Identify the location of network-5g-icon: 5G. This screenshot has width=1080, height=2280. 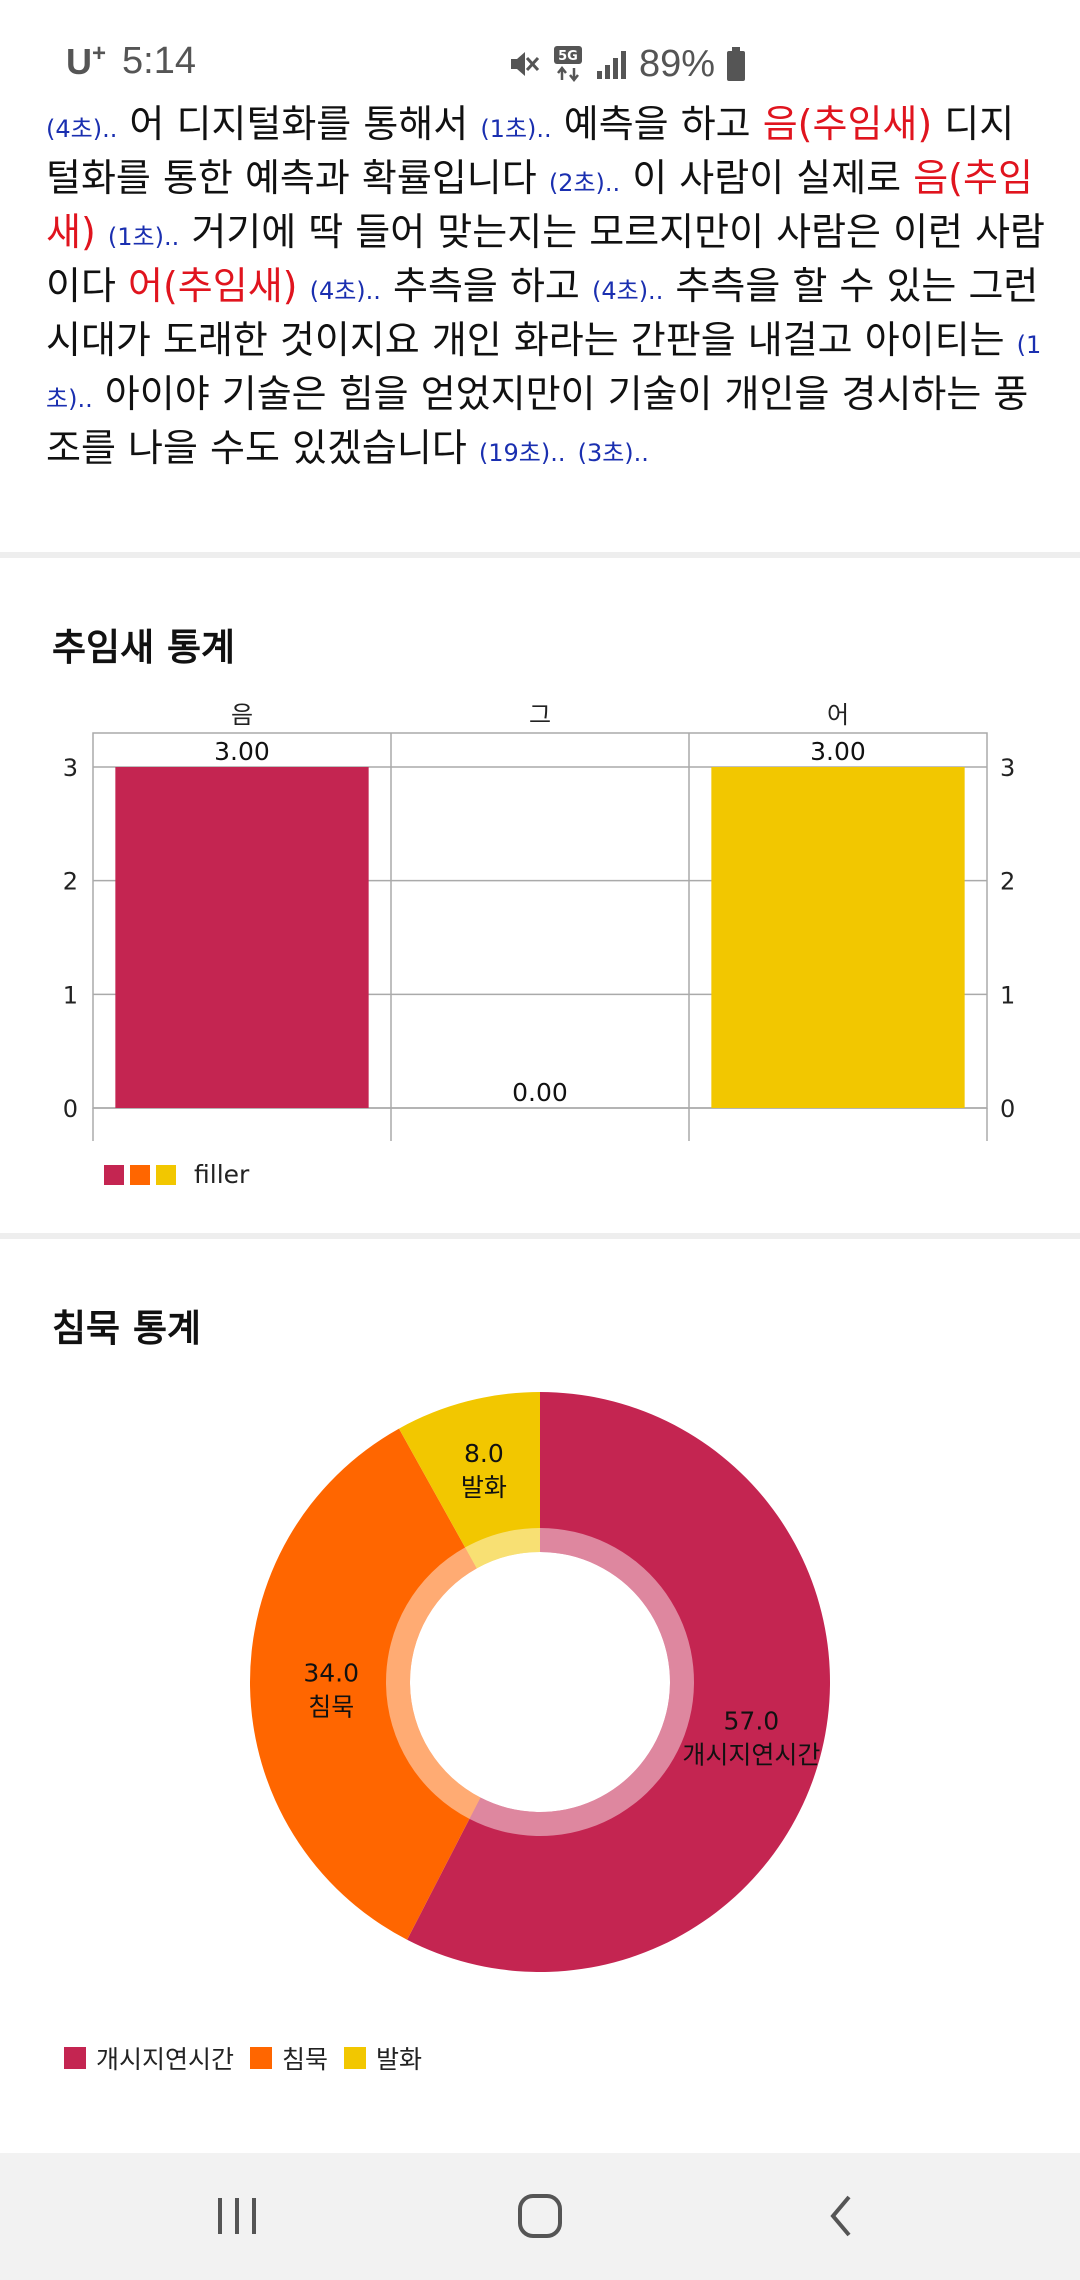
(568, 64).